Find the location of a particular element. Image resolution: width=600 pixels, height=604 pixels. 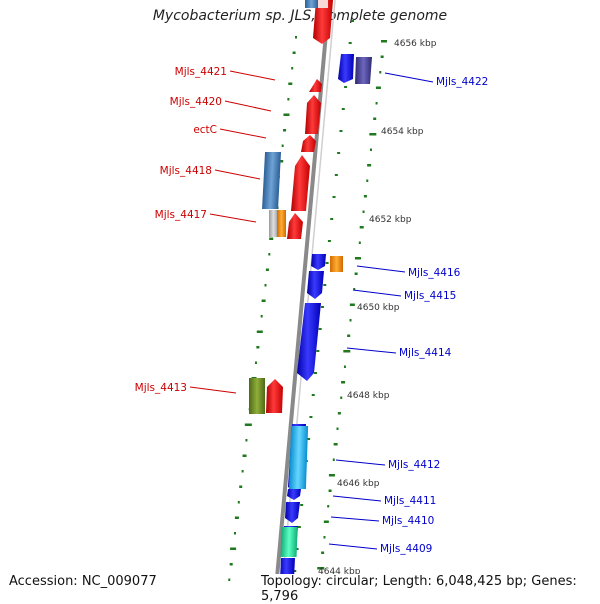

gene-glyph-top-white is located at coordinates (323, 4).